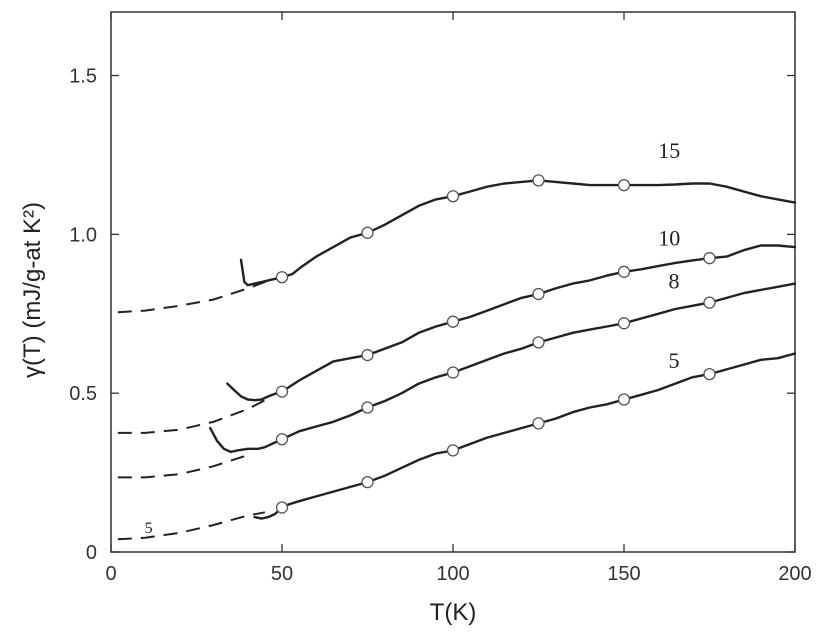 The image size is (830, 637). Describe the element at coordinates (32, 290) in the screenshot. I see `y-axis-label: γ(T) (mJ/g-at K²)` at that location.